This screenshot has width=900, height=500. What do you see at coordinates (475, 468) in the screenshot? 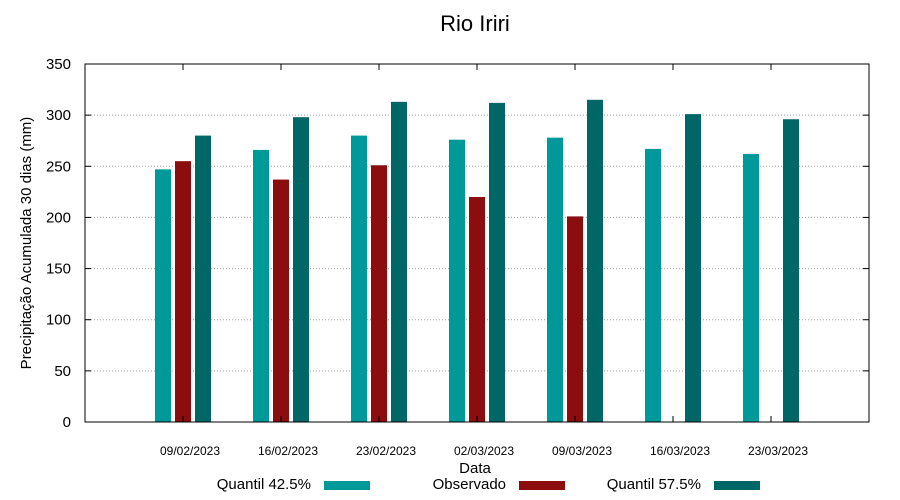
I see `x-axis-label: Data` at bounding box center [475, 468].